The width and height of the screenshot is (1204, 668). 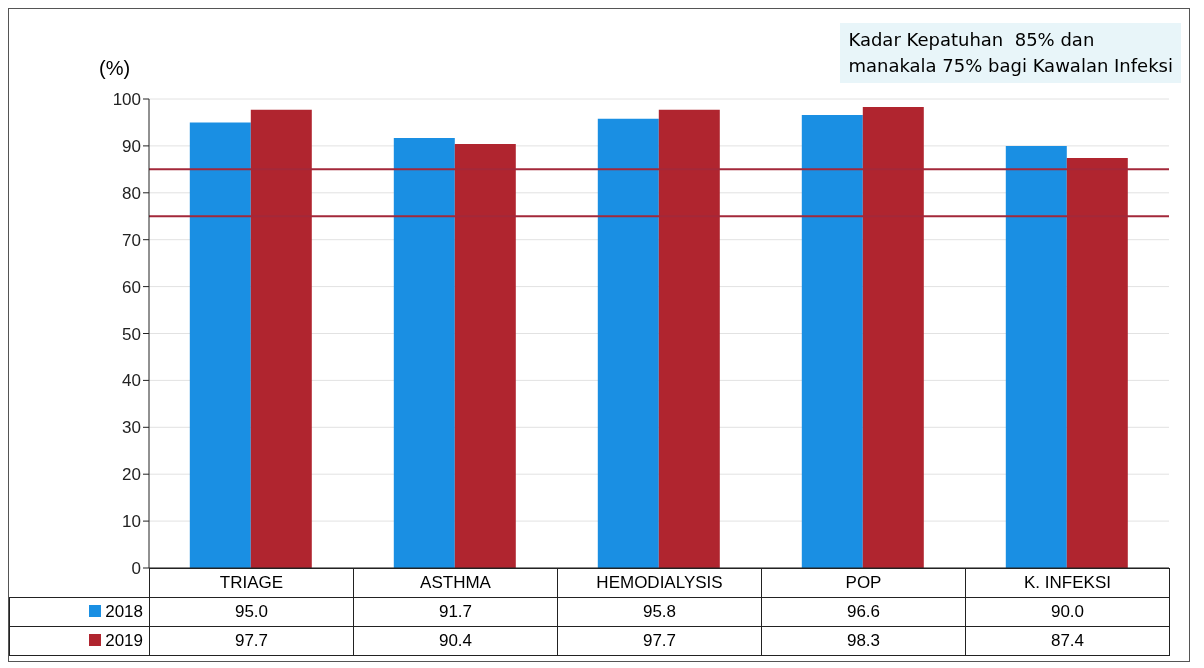 I want to click on x-tick-label: ASTHMA, so click(x=455, y=583).